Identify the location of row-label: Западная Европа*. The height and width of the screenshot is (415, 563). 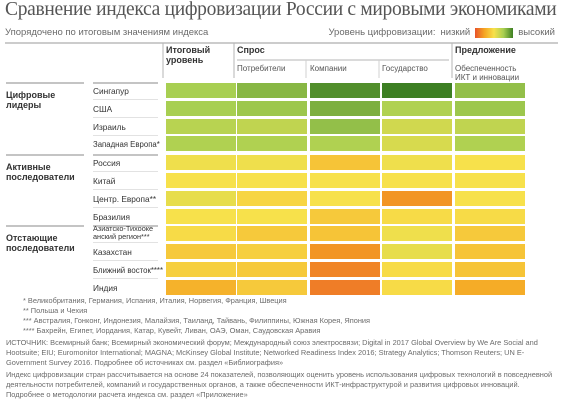
(126, 144).